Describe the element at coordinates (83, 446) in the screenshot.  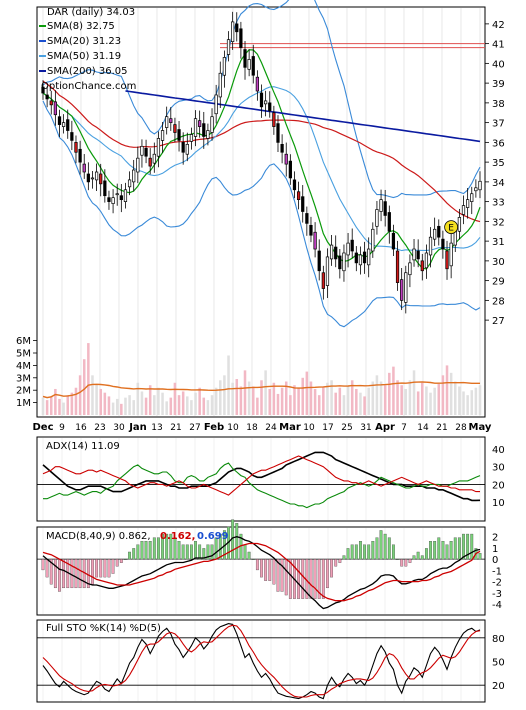
I see `adx-title: ADX(14) 11.09` at that location.